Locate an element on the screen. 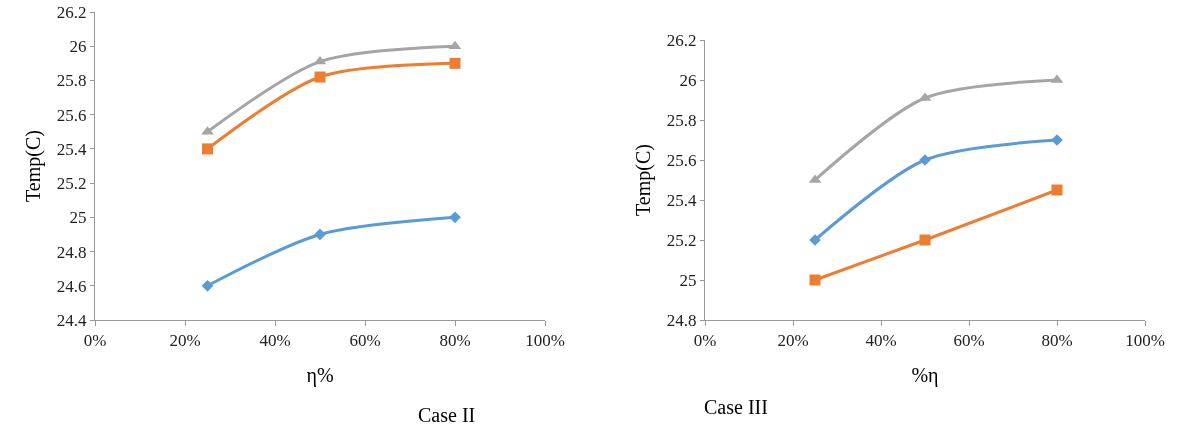  text: Case II is located at coordinates (447, 415).